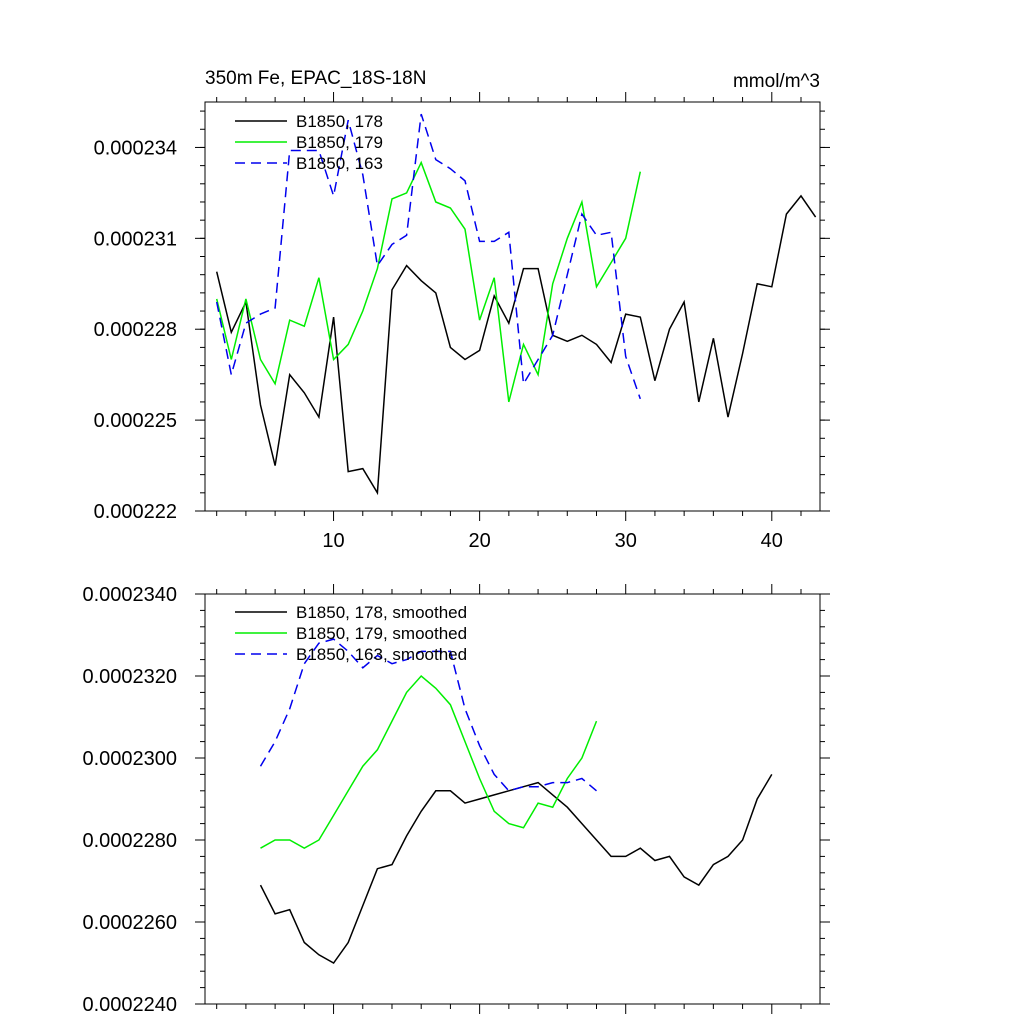 Image resolution: width=1024 pixels, height=1024 pixels. I want to click on legend-label-179: B1850, 179, so click(339, 142).